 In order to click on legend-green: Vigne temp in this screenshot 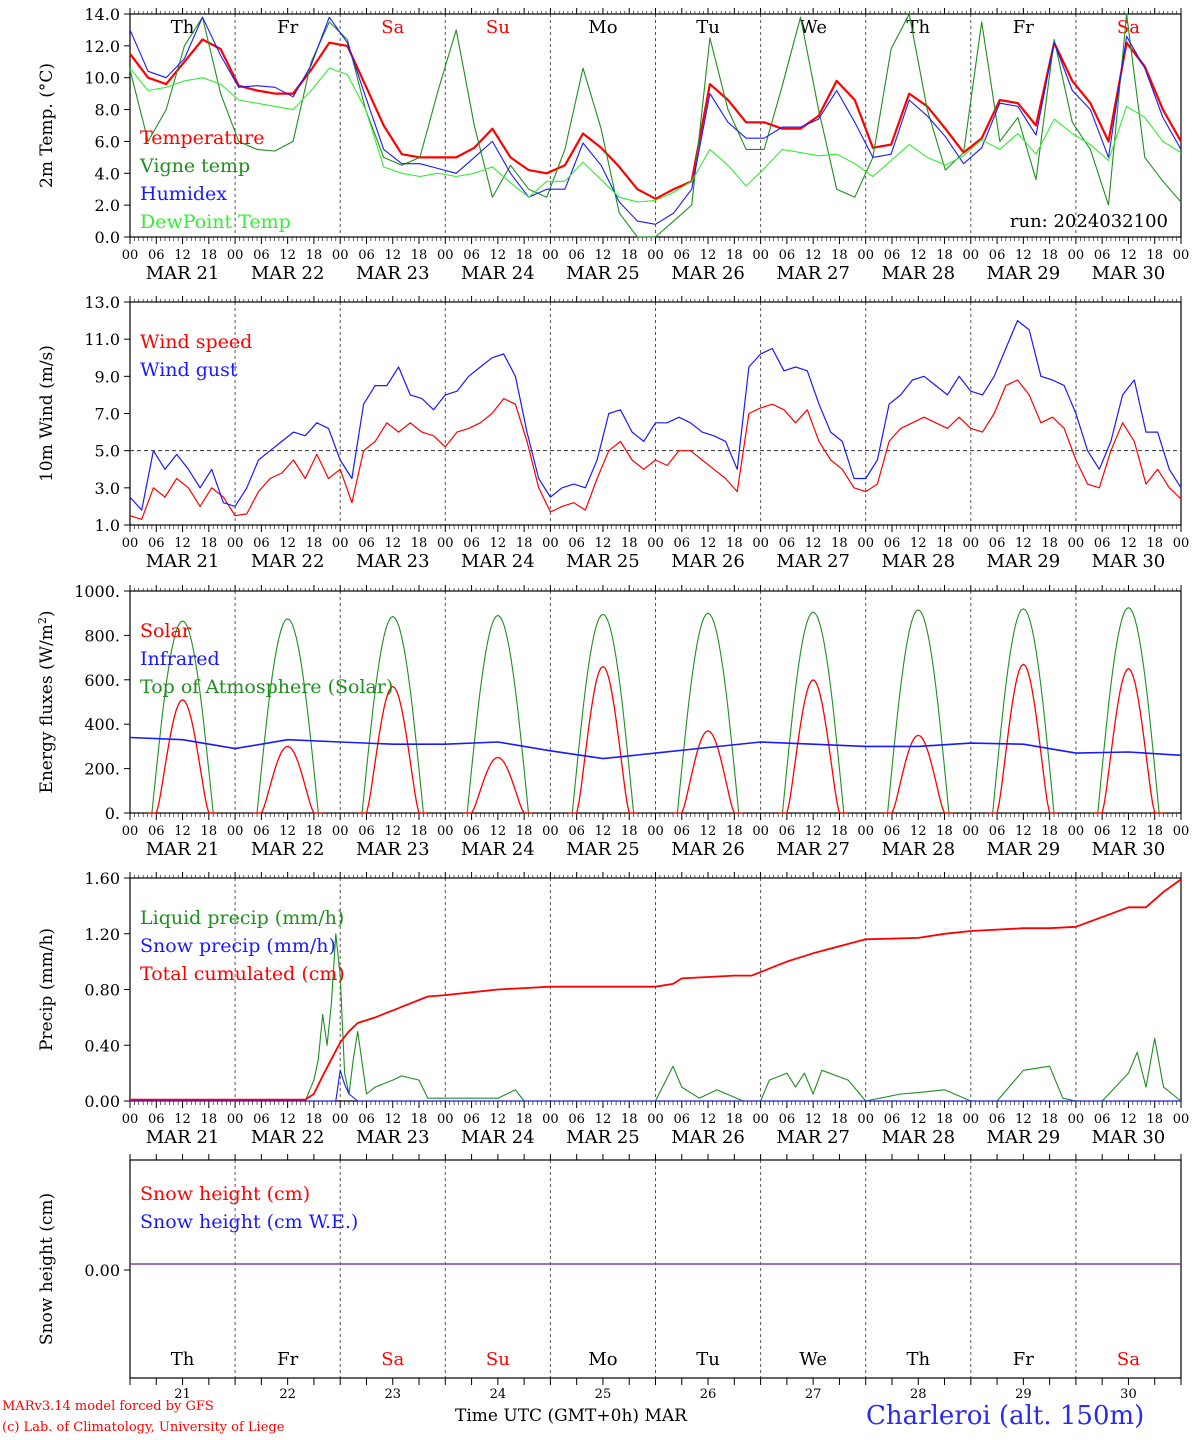, I will do `click(194, 166)`.